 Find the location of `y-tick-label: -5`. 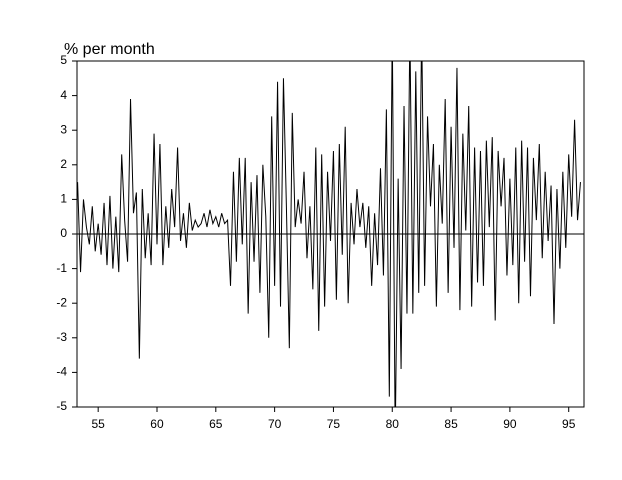

y-tick-label: -5 is located at coordinates (61, 406).